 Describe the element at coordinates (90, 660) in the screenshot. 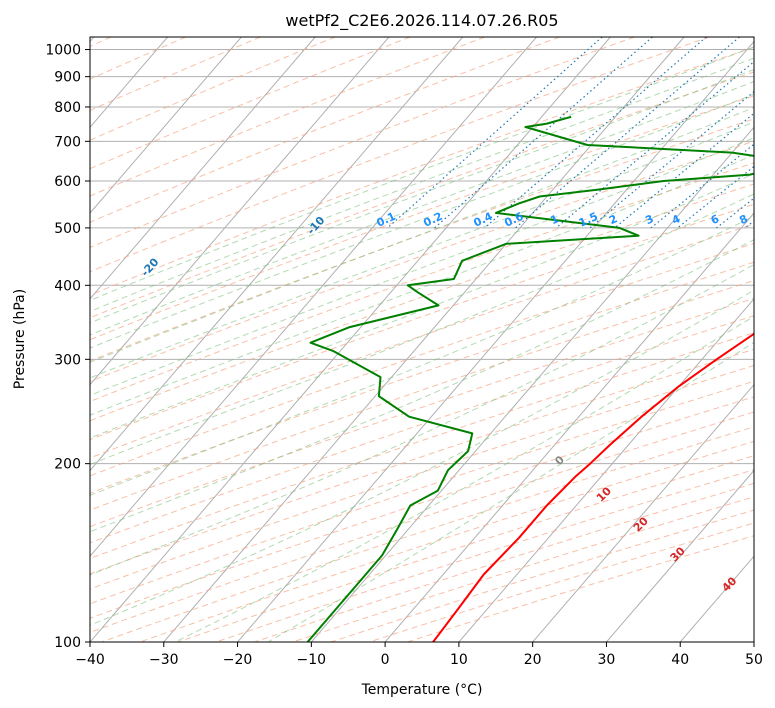

I see `x-tick-label: −40` at that location.